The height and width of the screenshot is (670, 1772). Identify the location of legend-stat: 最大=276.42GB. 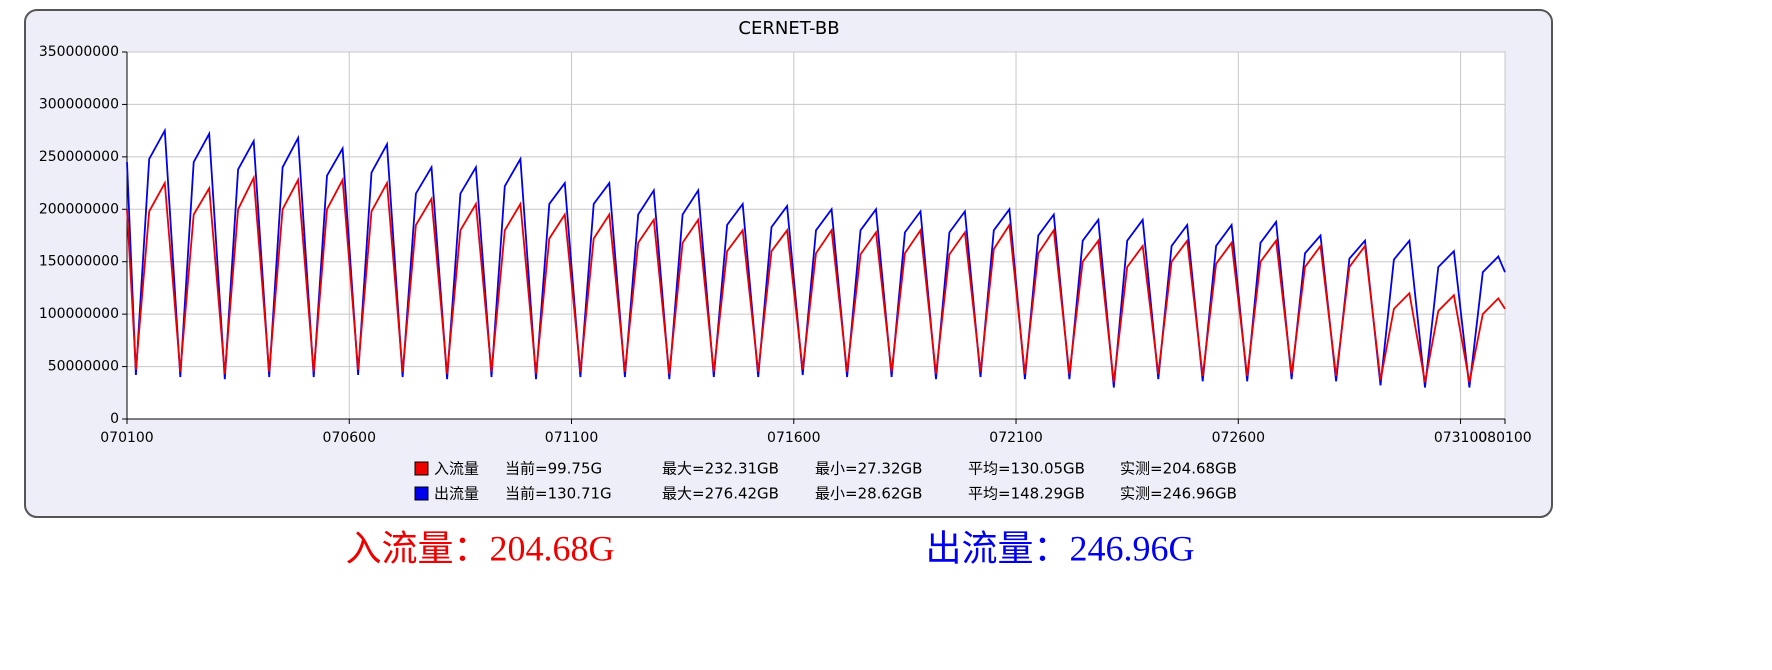
(720, 494).